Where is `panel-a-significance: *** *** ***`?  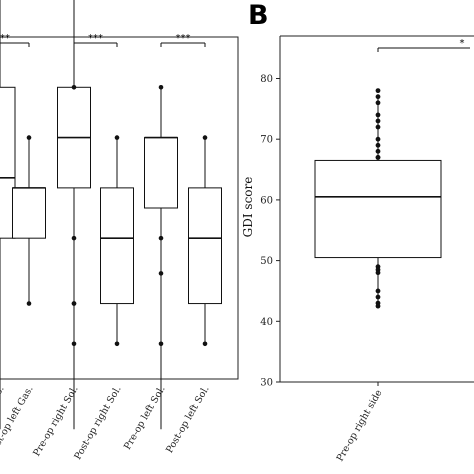
panel-a-significance: *** *** *** is located at coordinates (103, 40).